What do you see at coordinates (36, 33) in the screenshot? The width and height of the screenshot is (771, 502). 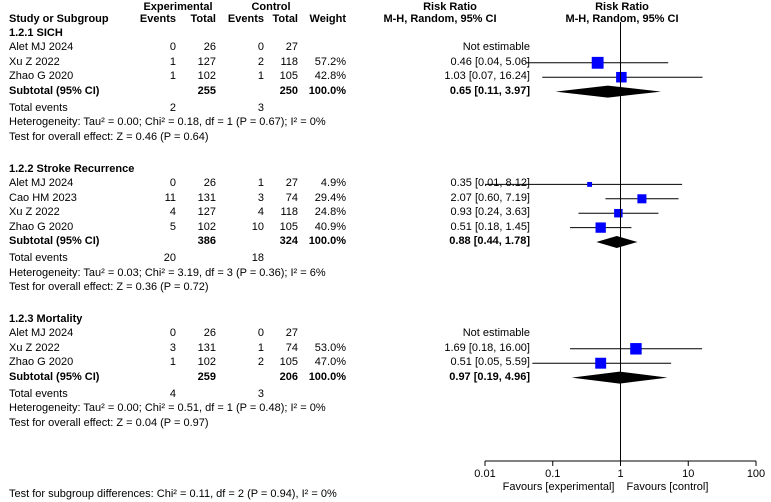 I see `subgroup-title: 1.2.1 SICH` at bounding box center [36, 33].